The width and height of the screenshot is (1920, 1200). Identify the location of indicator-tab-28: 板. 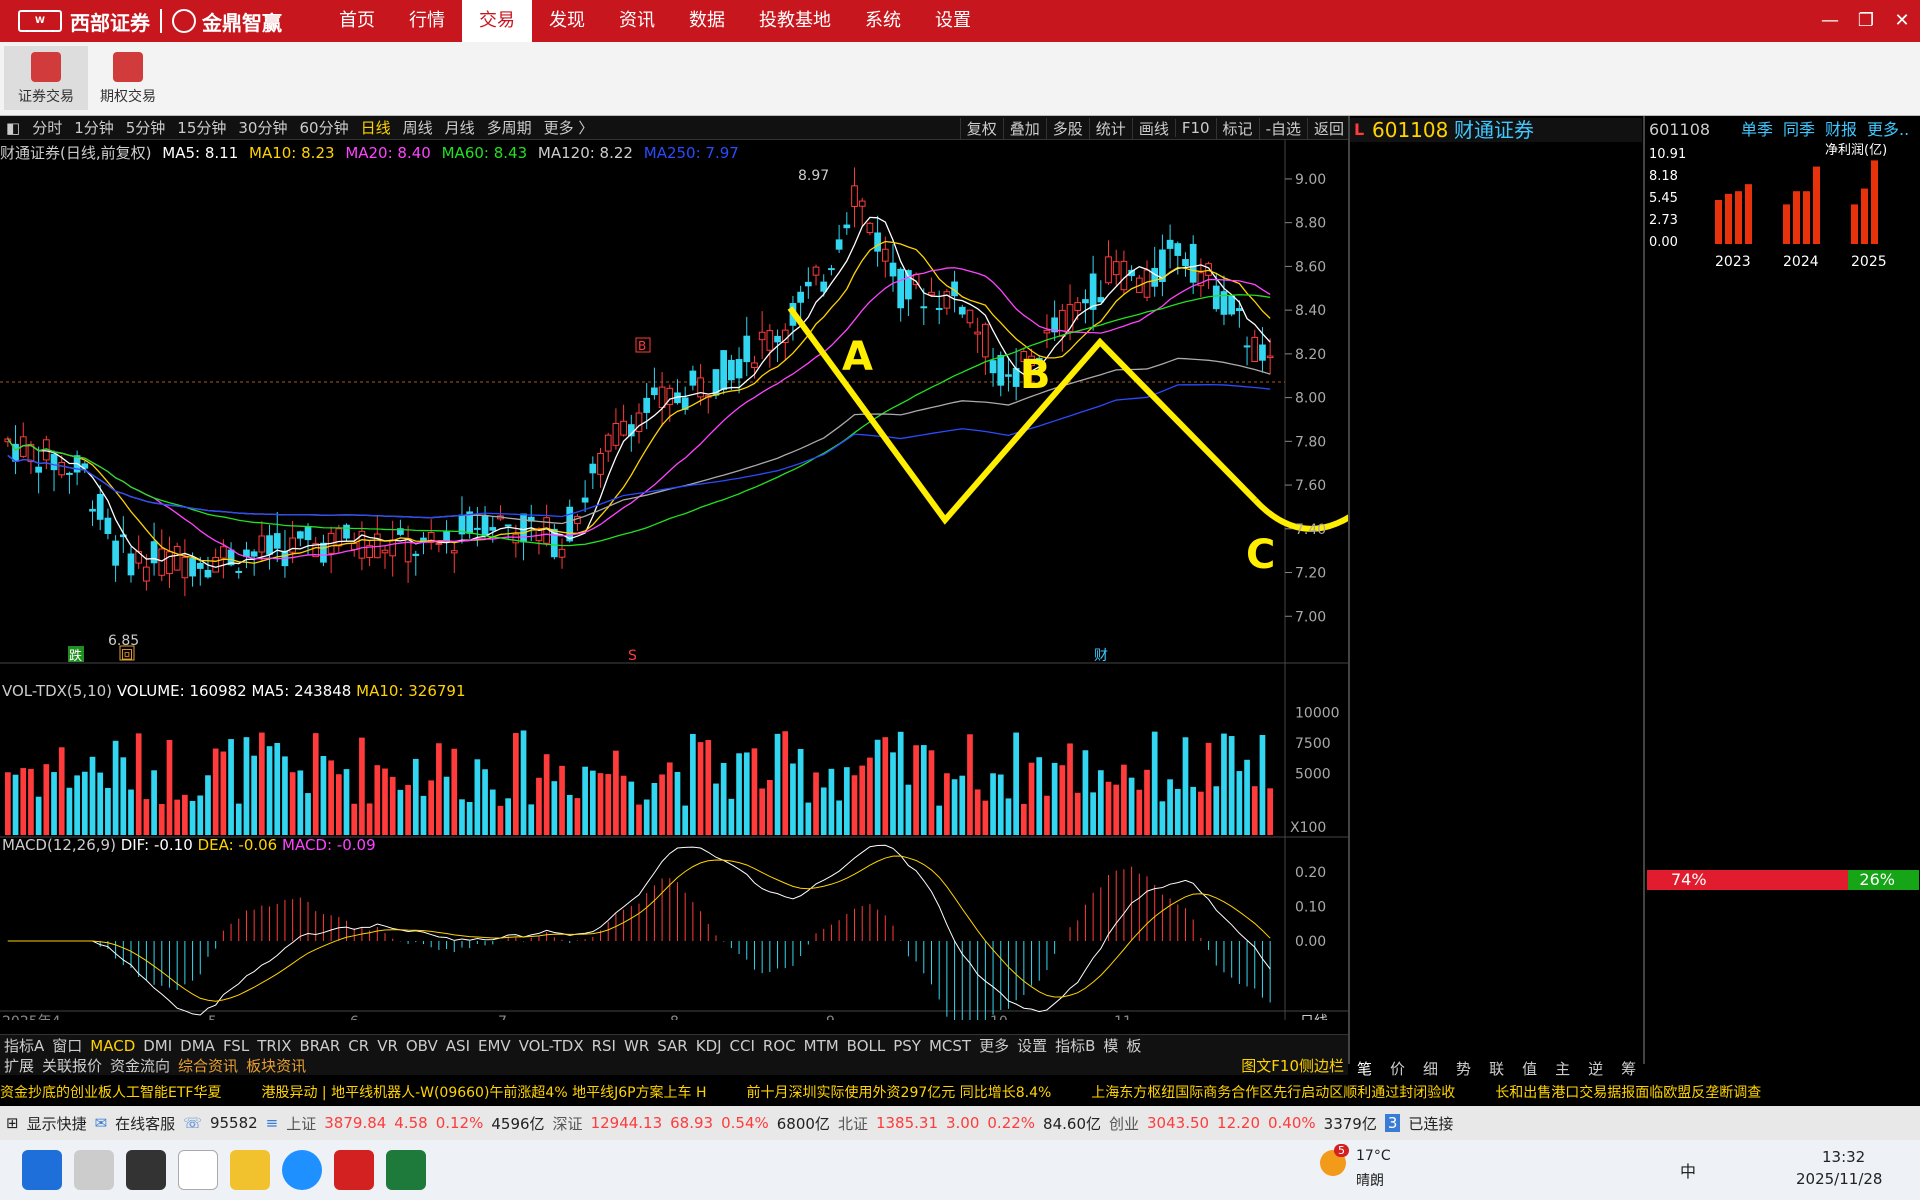
(1134, 1046).